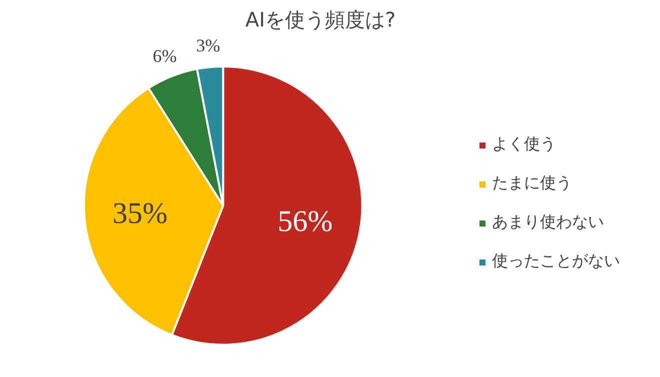 The width and height of the screenshot is (660, 377). Describe the element at coordinates (320, 20) in the screenshot. I see `chart-title: AIを使う頻度は?` at that location.